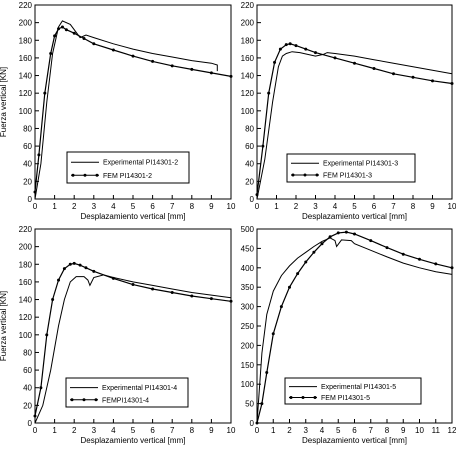 The width and height of the screenshot is (456, 449). Describe the element at coordinates (35, 430) in the screenshot. I see `x-tick-label: 0` at that location.